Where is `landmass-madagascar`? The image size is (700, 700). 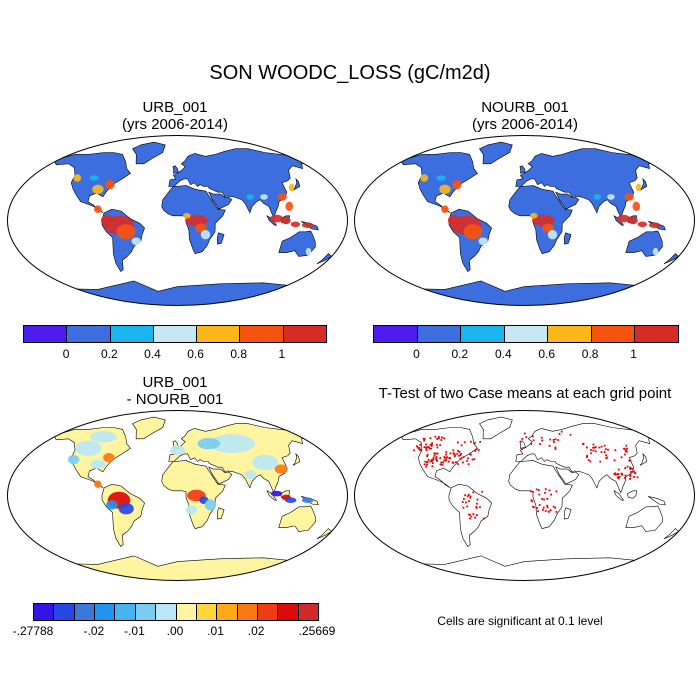
landmass-madagascar is located at coordinates (567, 238).